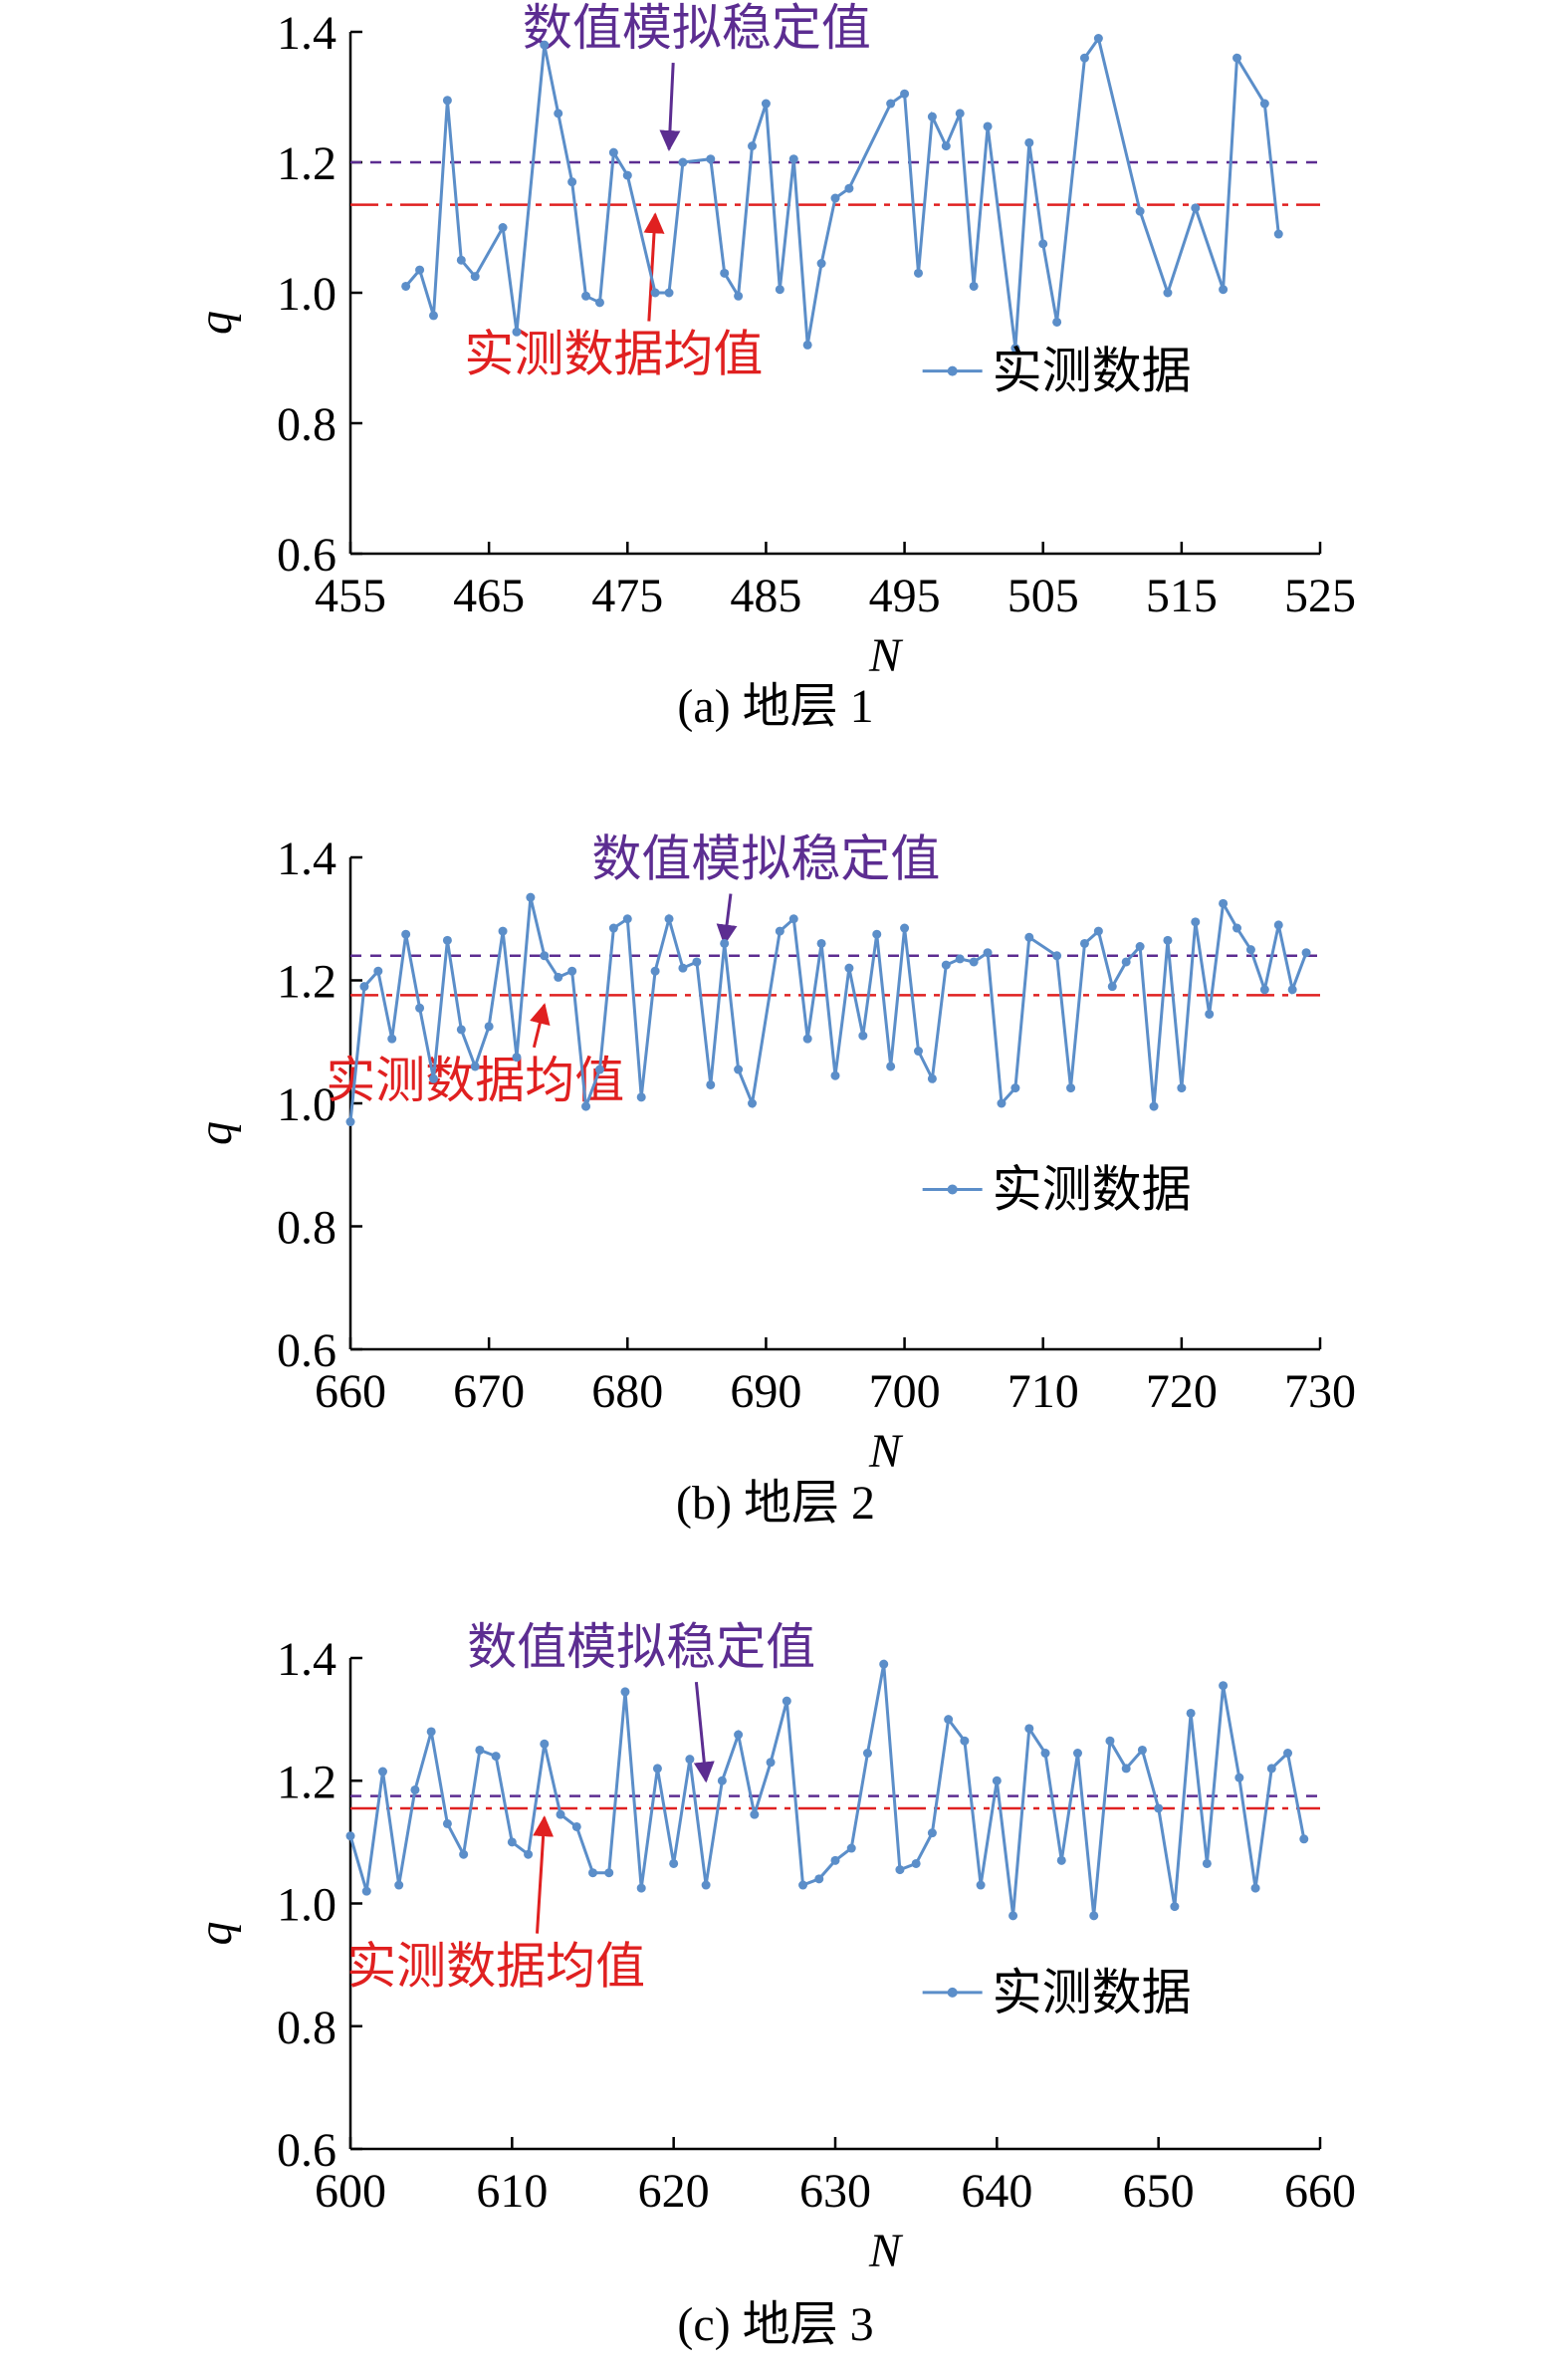 This screenshot has width=1568, height=2368. What do you see at coordinates (1093, 1189) in the screenshot?
I see `legend-label: 实测数据` at bounding box center [1093, 1189].